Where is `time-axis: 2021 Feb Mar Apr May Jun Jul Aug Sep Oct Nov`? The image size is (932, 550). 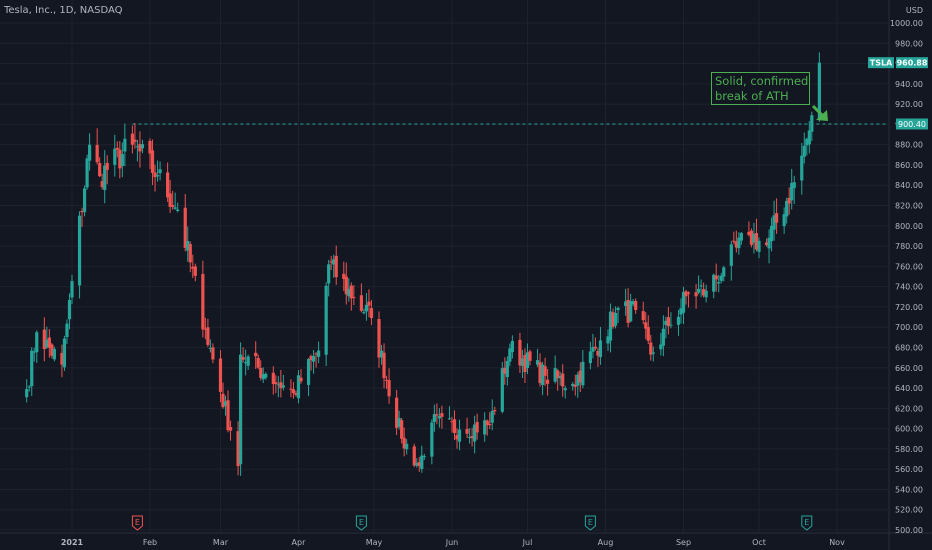 time-axis: 2021 Feb Mar Apr May Jun Jul Aug Sep Oct Nov is located at coordinates (453, 542).